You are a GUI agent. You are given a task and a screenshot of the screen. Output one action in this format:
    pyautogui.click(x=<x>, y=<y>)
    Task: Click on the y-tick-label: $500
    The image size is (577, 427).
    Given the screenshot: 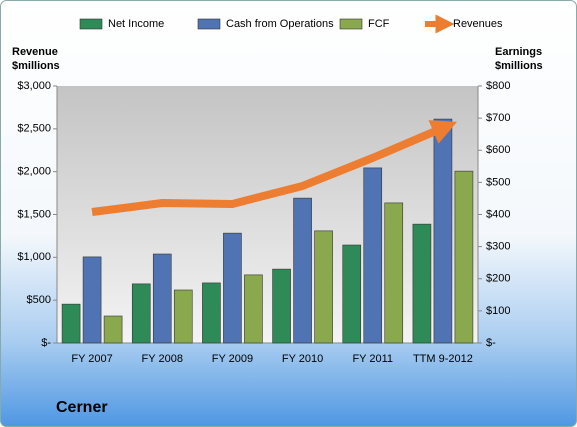 What is the action you would take?
    pyautogui.click(x=39, y=300)
    